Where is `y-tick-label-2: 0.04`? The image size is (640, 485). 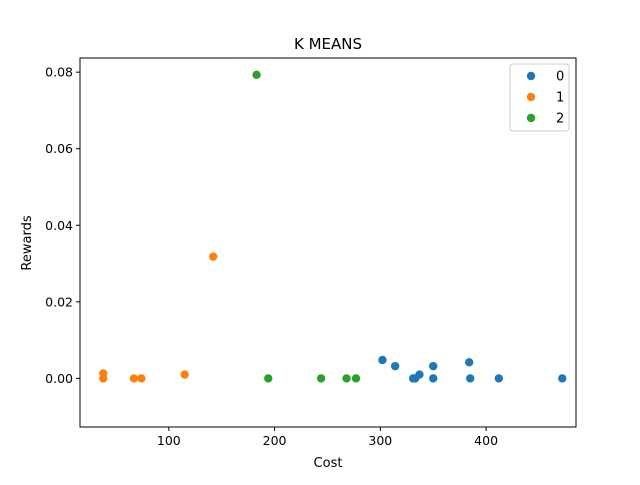 y-tick-label-2: 0.04 is located at coordinates (59, 225).